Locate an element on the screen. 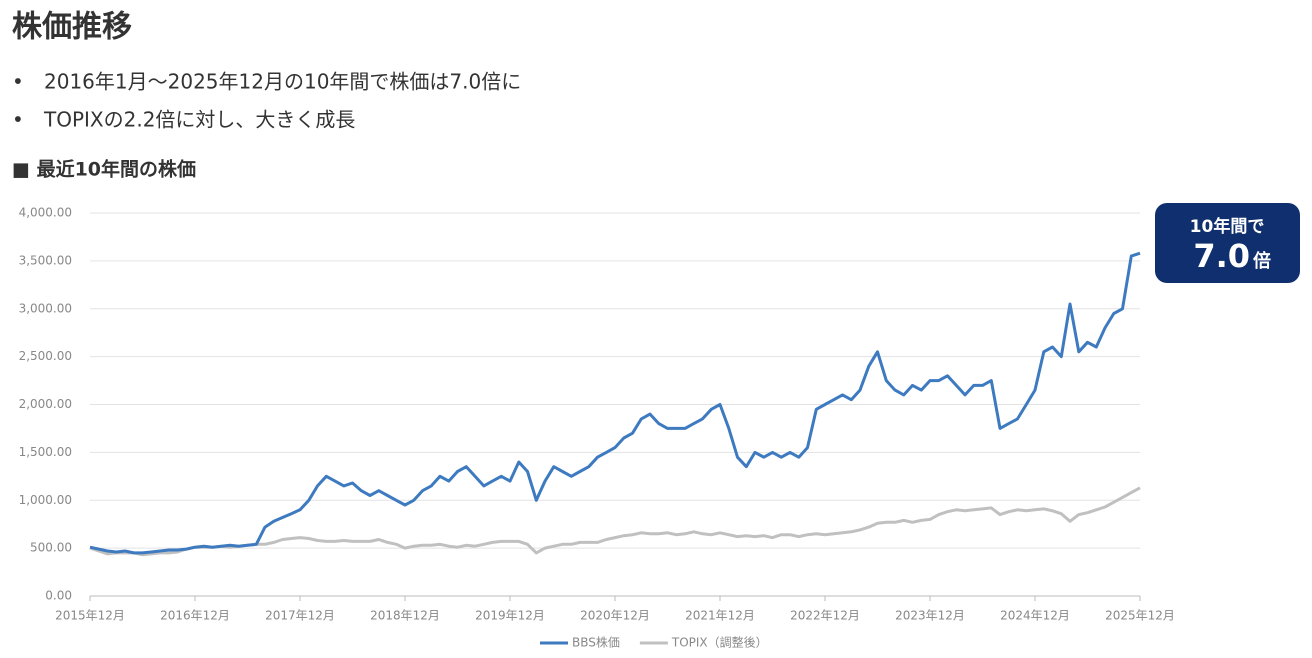 The height and width of the screenshot is (658, 1312). y-tick-label: 500.00 is located at coordinates (51, 548).